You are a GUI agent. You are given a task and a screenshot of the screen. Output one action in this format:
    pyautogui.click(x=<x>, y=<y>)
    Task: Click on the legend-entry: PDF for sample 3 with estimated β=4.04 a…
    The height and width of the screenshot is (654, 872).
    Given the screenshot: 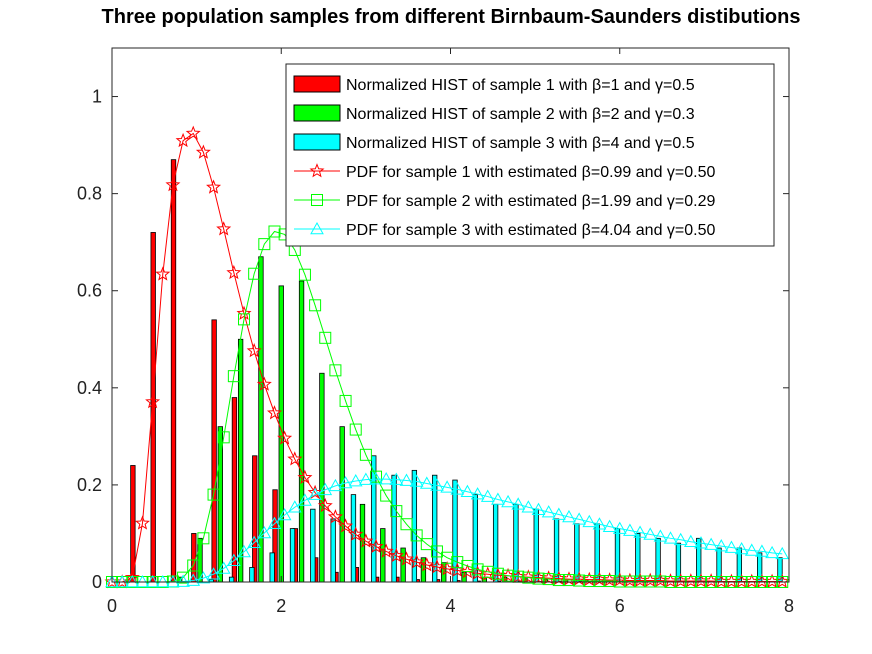 What is the action you would take?
    pyautogui.click(x=505, y=230)
    